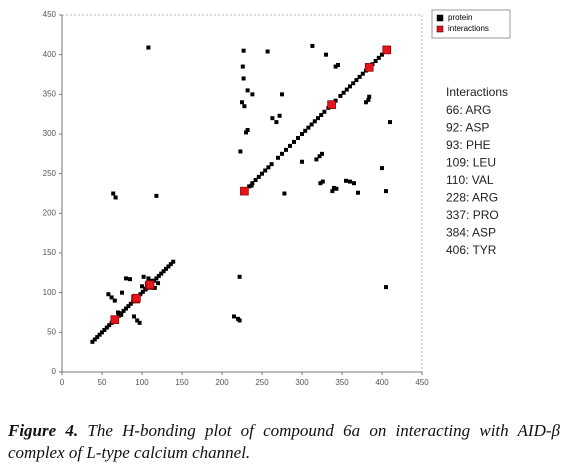 This screenshot has width=565, height=470. I want to click on x-tick-label: 250, so click(262, 382).